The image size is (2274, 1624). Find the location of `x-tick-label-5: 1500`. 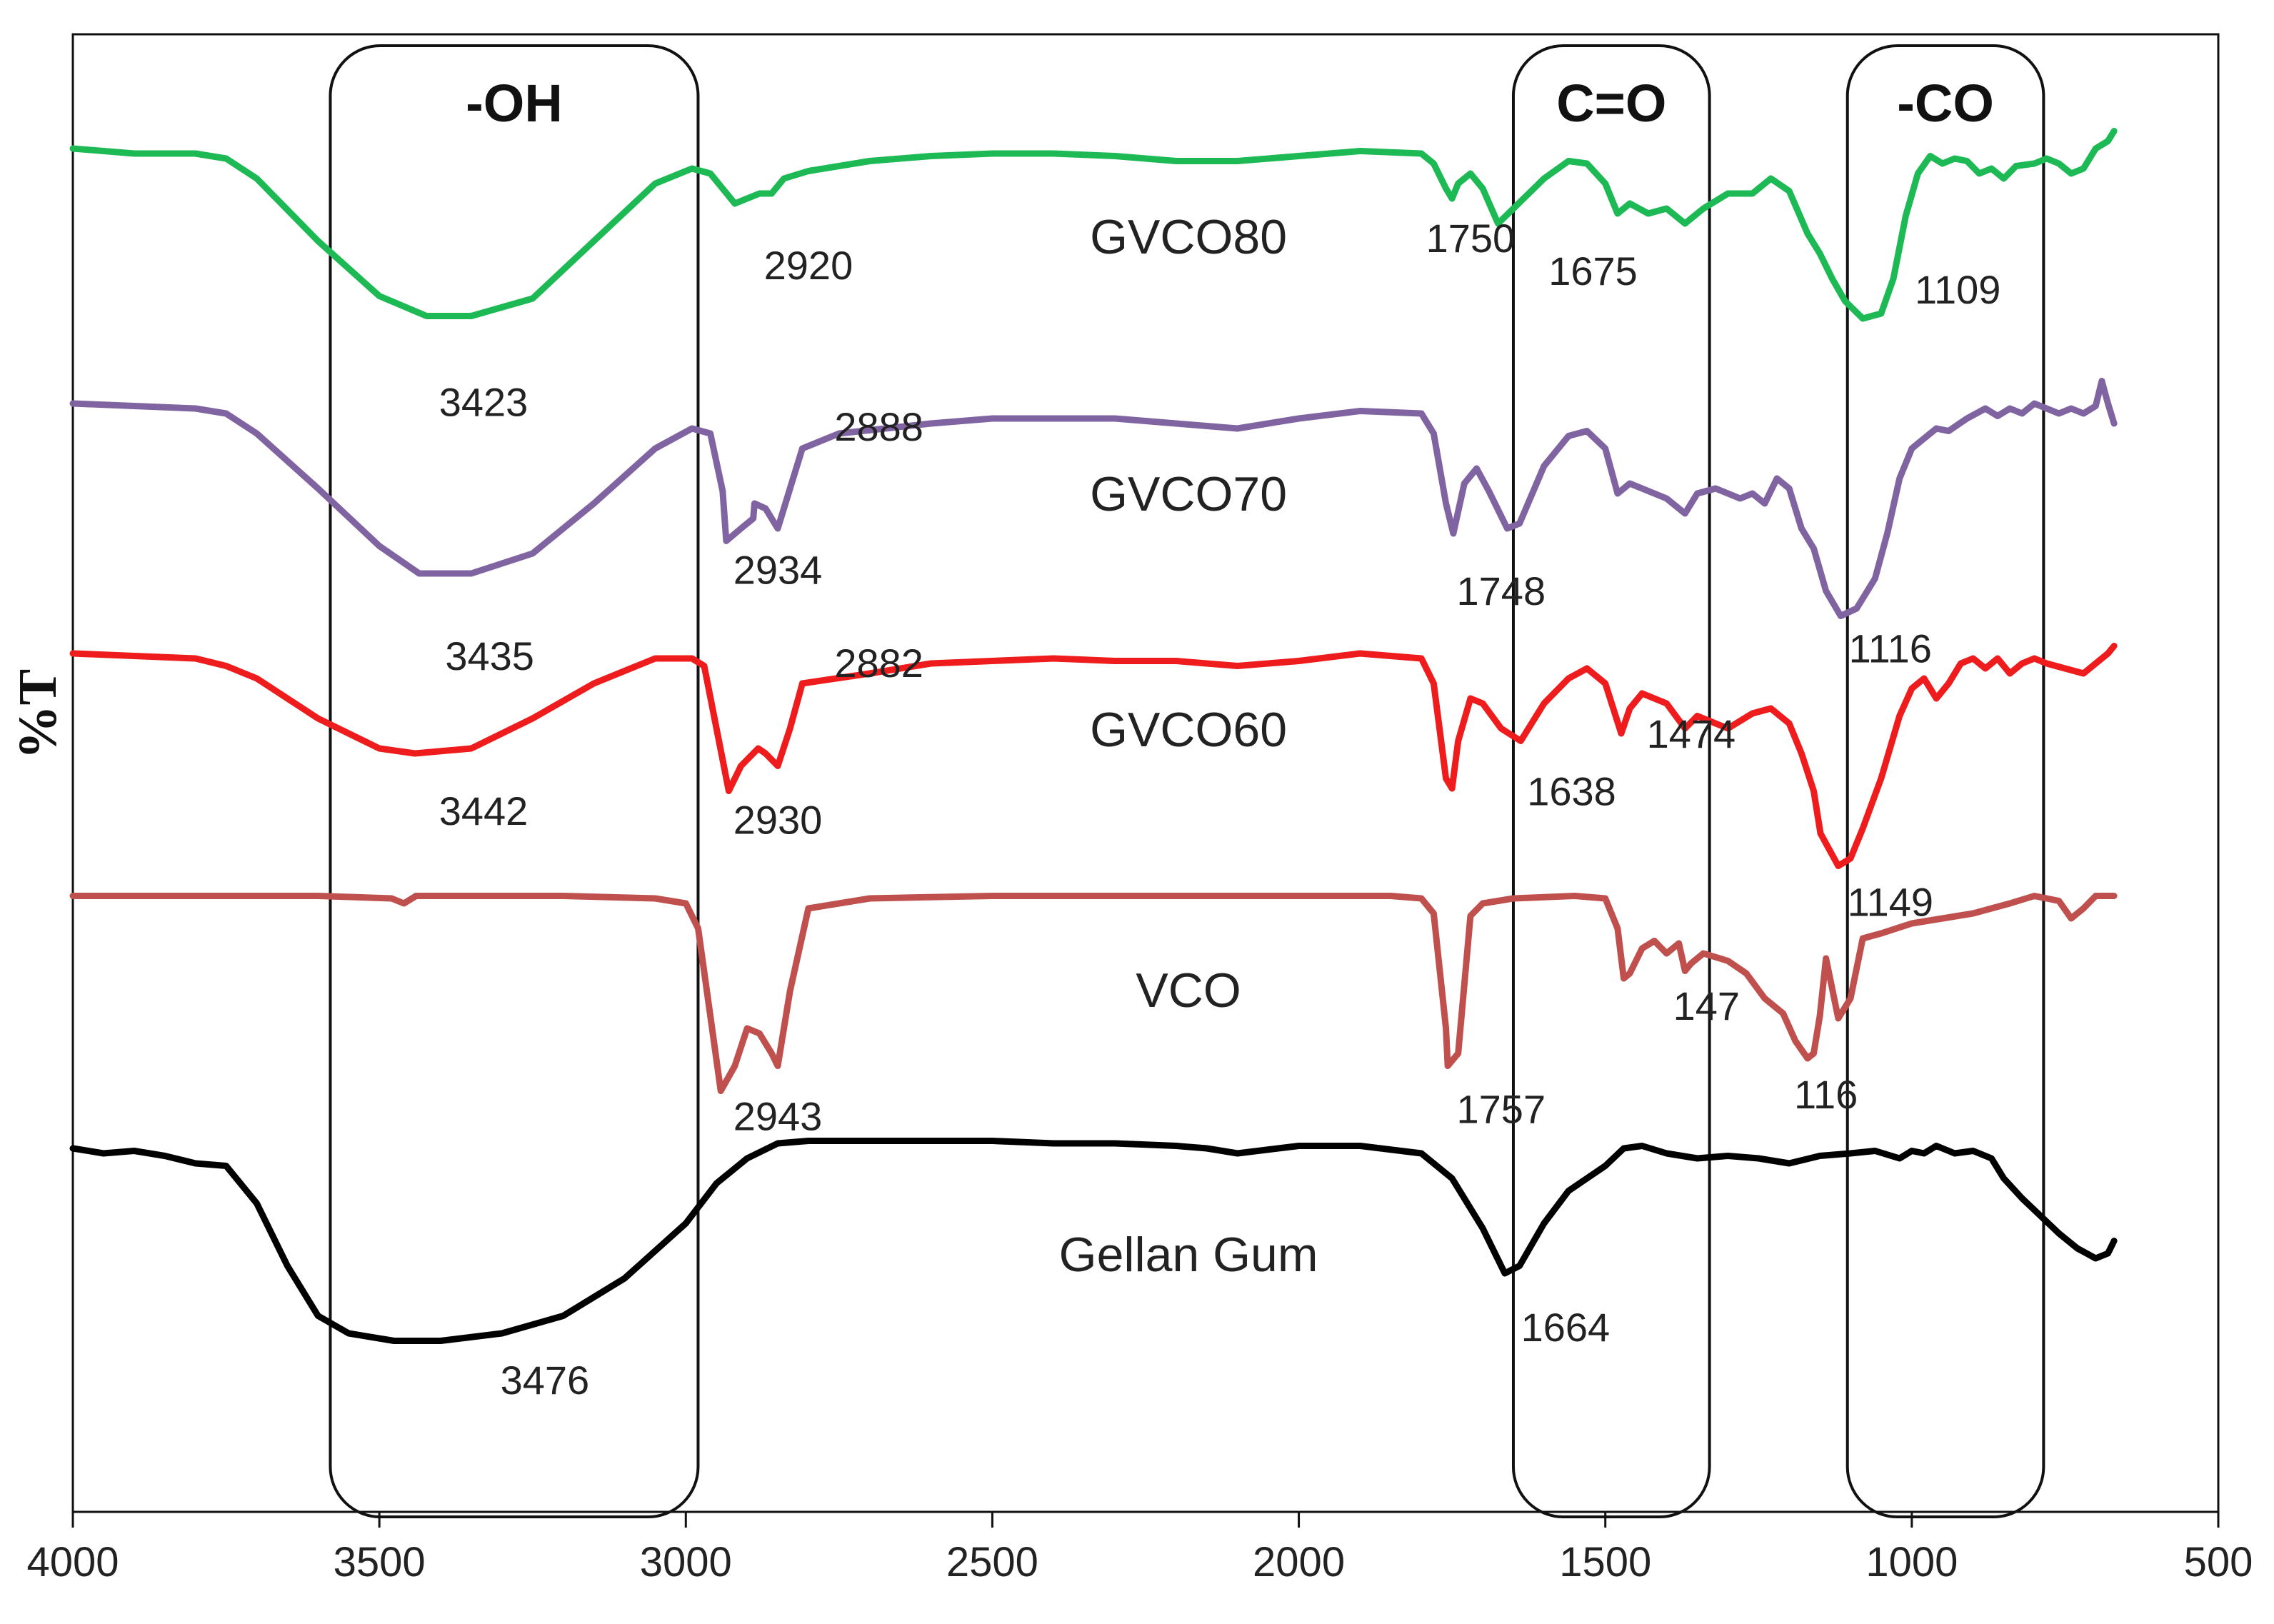

x-tick-label-5: 1500 is located at coordinates (1605, 1562).